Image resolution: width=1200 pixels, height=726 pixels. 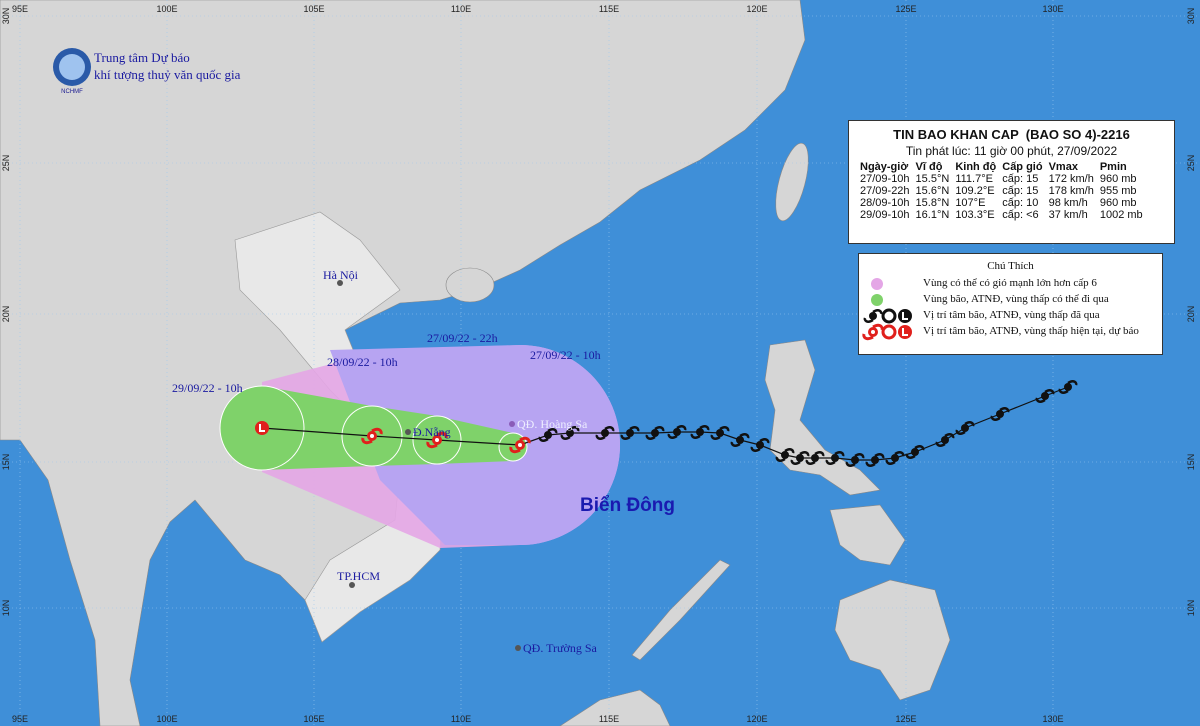 What do you see at coordinates (627, 505) in the screenshot?
I see `sea-label: Biển Đông` at bounding box center [627, 505].